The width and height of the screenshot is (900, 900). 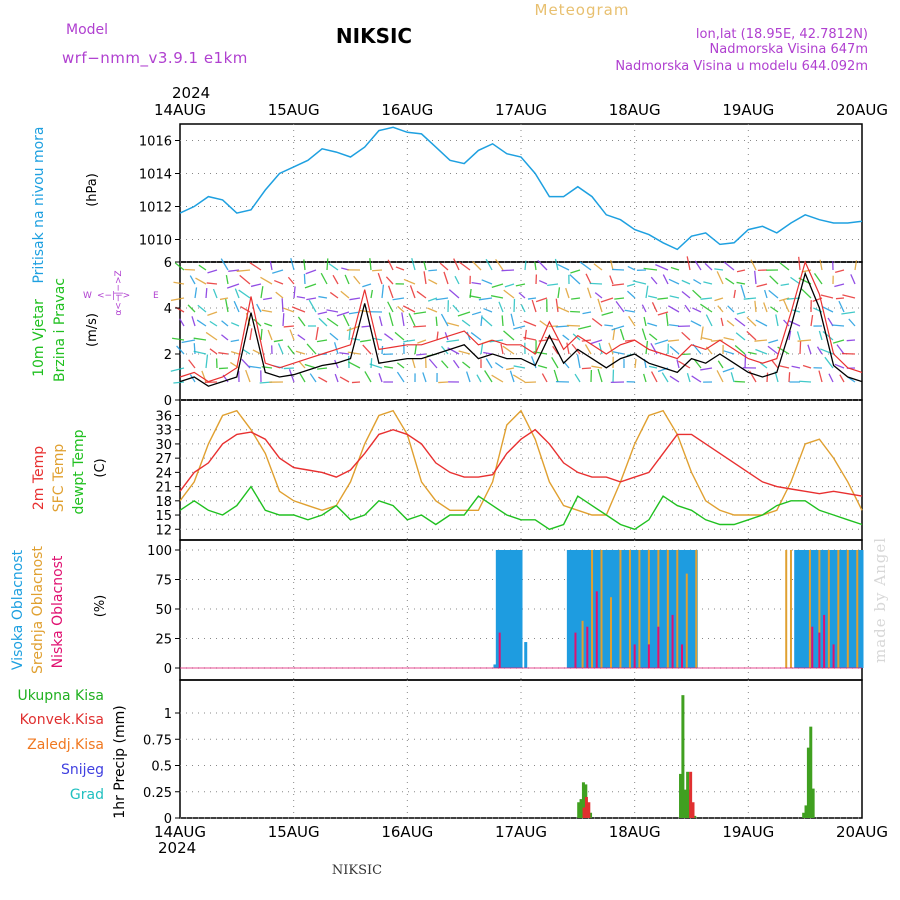 I want to click on model-elevation-label: Nadmorska Visina u modelu 644.092m, so click(x=741, y=66).